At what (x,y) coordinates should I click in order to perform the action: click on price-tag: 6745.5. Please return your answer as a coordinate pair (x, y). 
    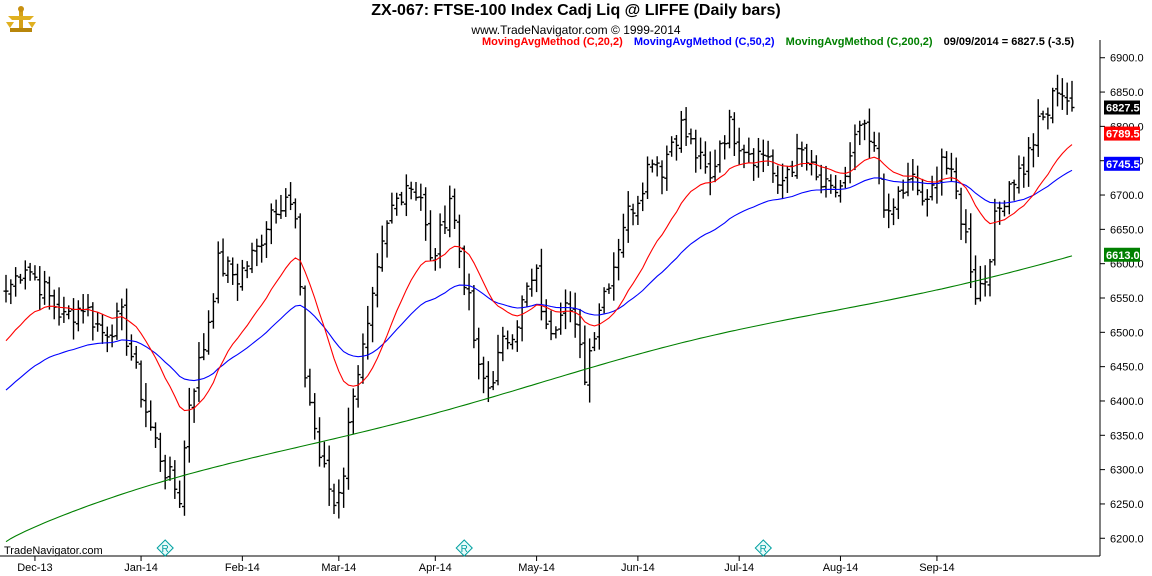
    Looking at the image, I should click on (1122, 163).